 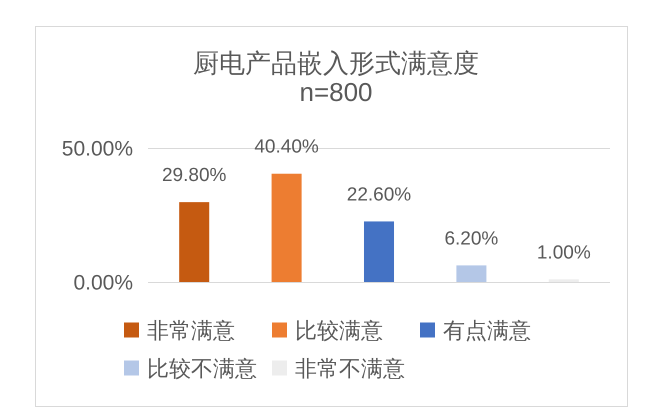 What do you see at coordinates (103, 283) in the screenshot?
I see `tick-label: 0.00%` at bounding box center [103, 283].